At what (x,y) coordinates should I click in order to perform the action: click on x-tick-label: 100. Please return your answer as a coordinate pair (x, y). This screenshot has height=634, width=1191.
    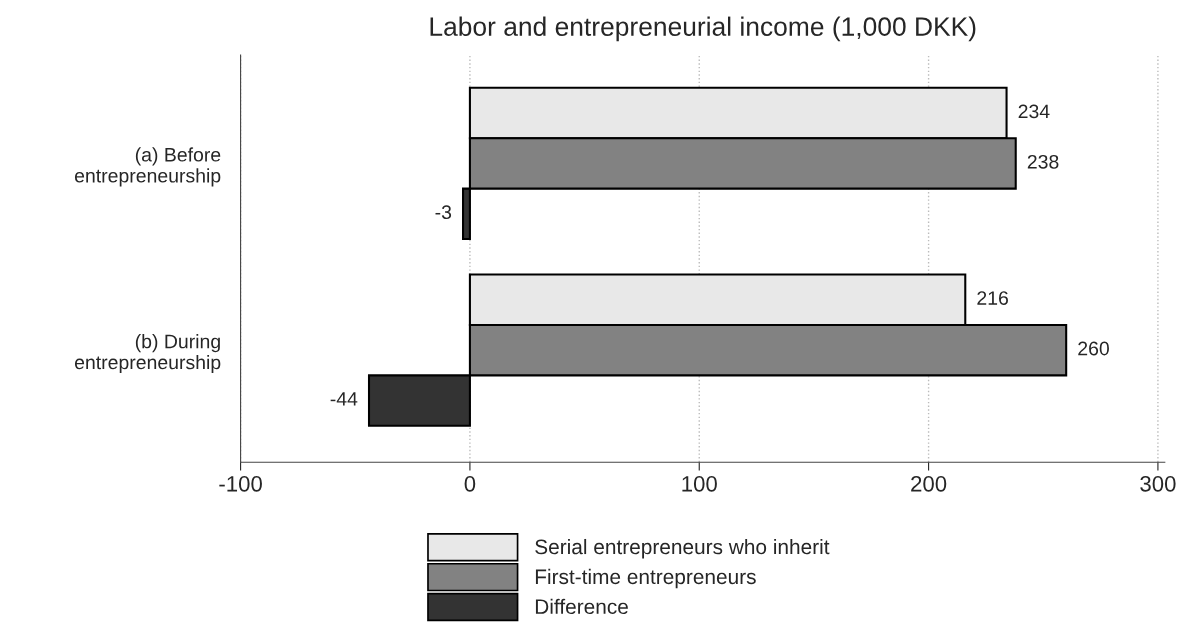
    Looking at the image, I should click on (699, 483).